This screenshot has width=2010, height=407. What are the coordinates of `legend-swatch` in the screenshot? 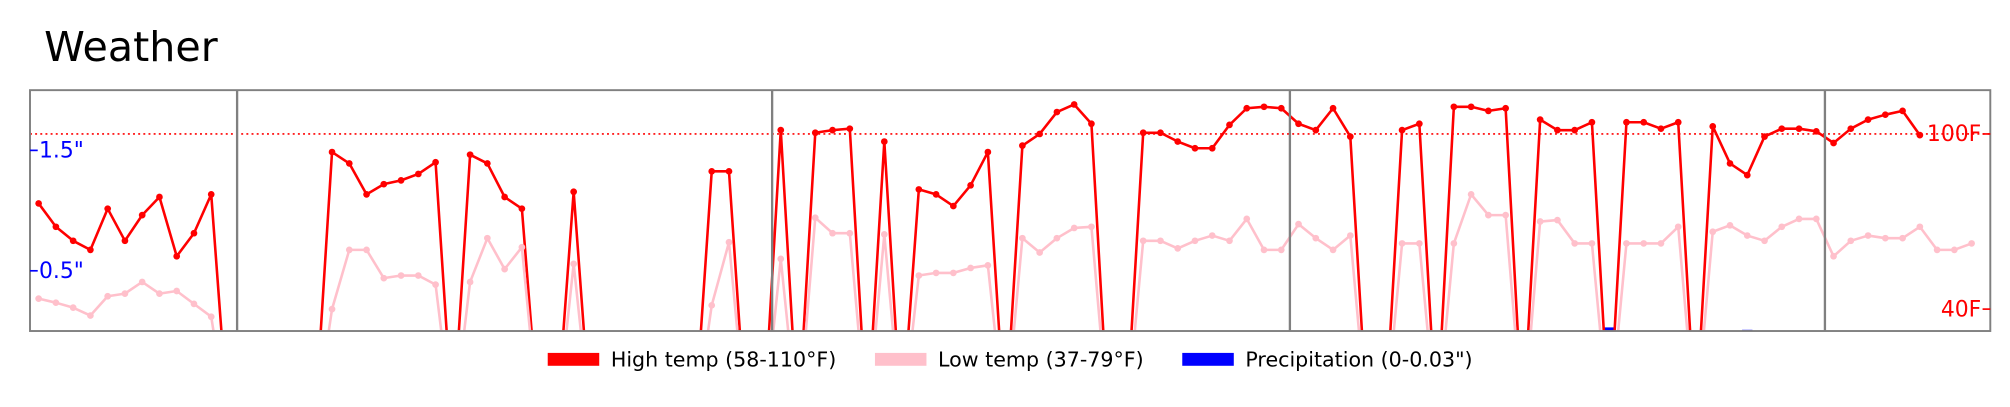 It's located at (1208, 359).